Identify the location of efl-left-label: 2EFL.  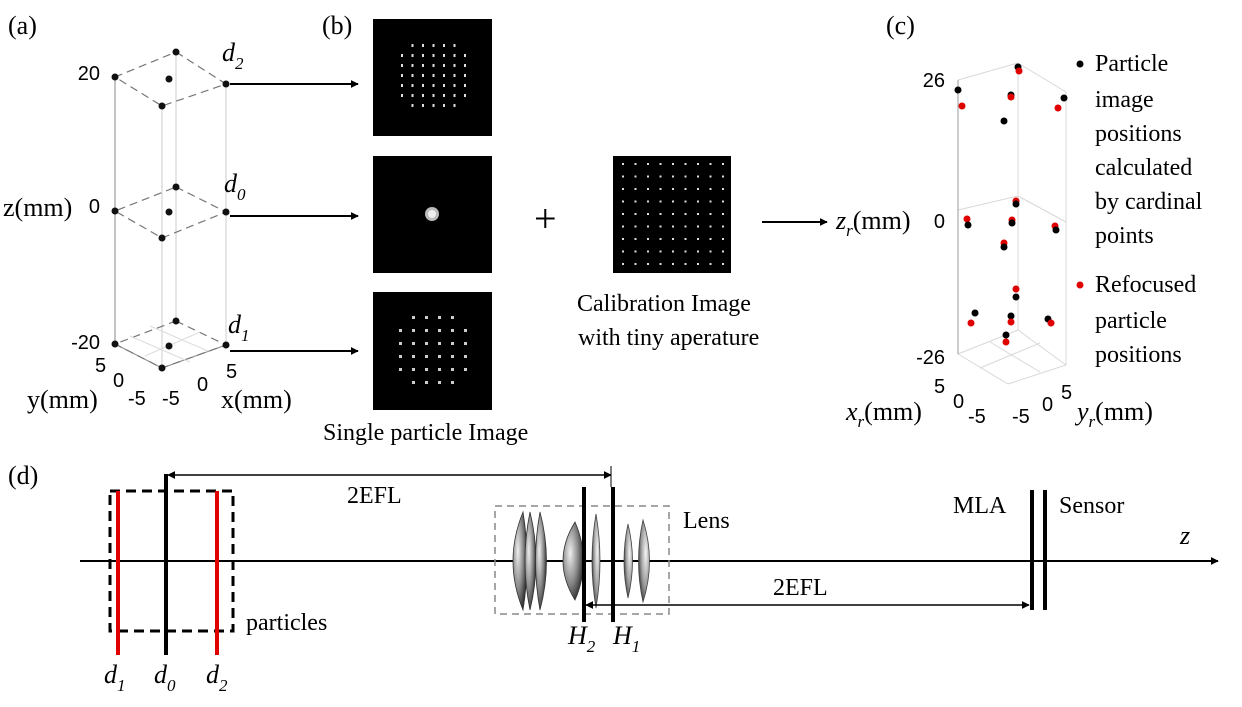
(374, 496).